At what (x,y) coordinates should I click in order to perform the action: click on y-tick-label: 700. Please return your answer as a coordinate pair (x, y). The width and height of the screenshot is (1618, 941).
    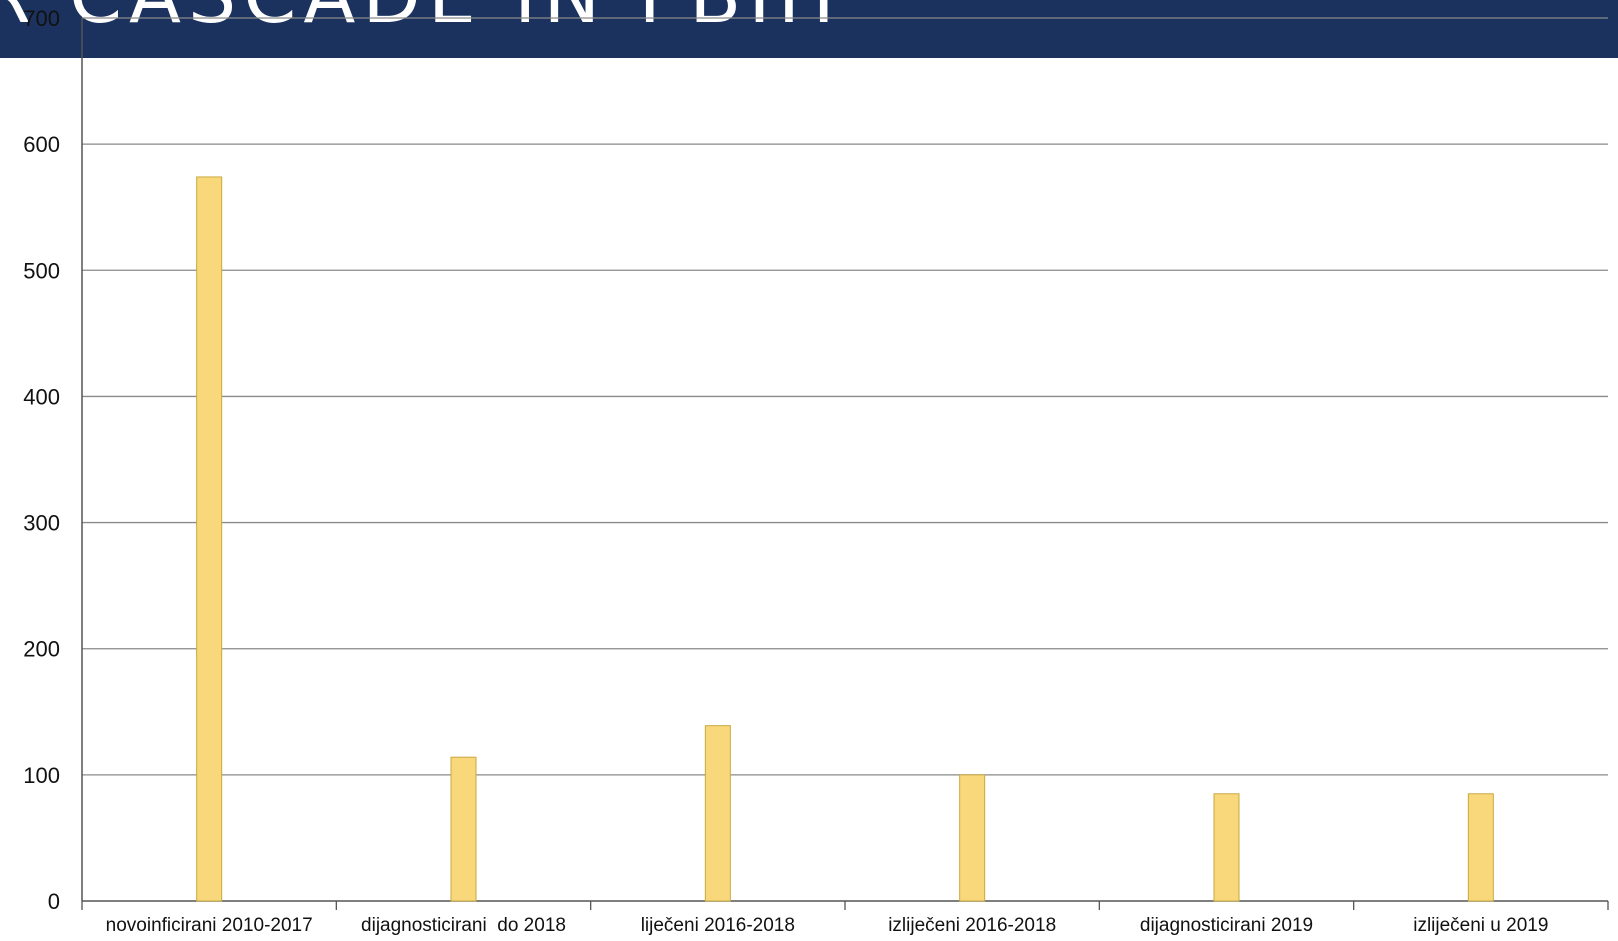
    Looking at the image, I should click on (41, 18).